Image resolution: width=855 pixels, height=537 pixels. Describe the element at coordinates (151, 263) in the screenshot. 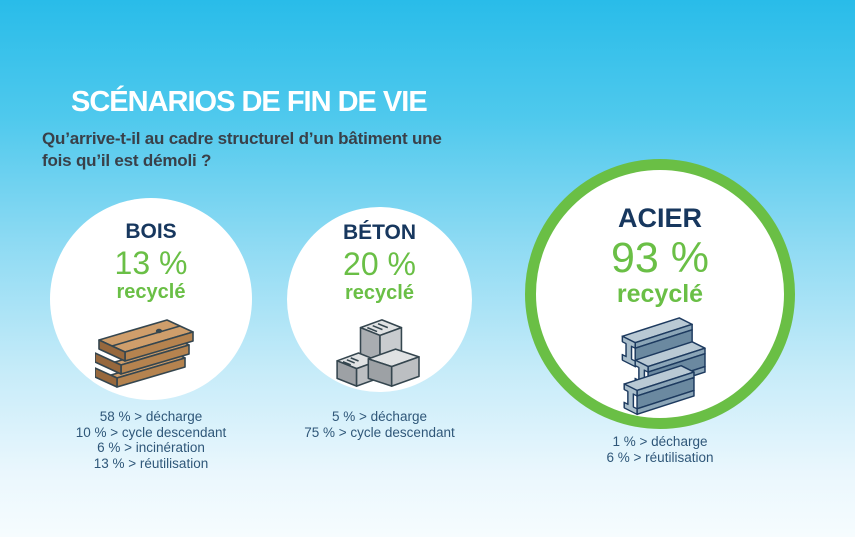

I see `recycled-percent-bois: 13 %` at that location.